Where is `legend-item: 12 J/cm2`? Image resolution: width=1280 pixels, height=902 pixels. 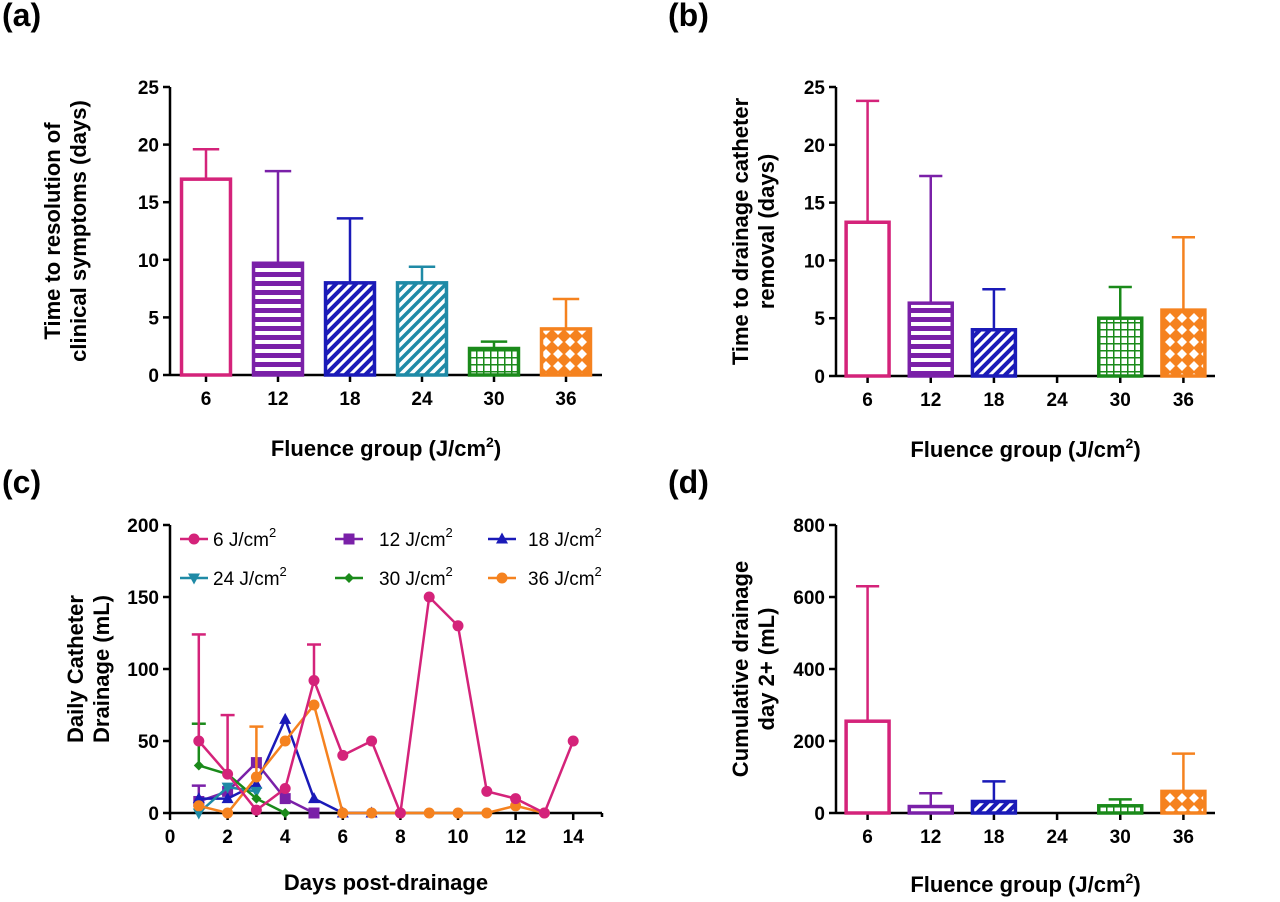
legend-item: 12 J/cm2 is located at coordinates (394, 538).